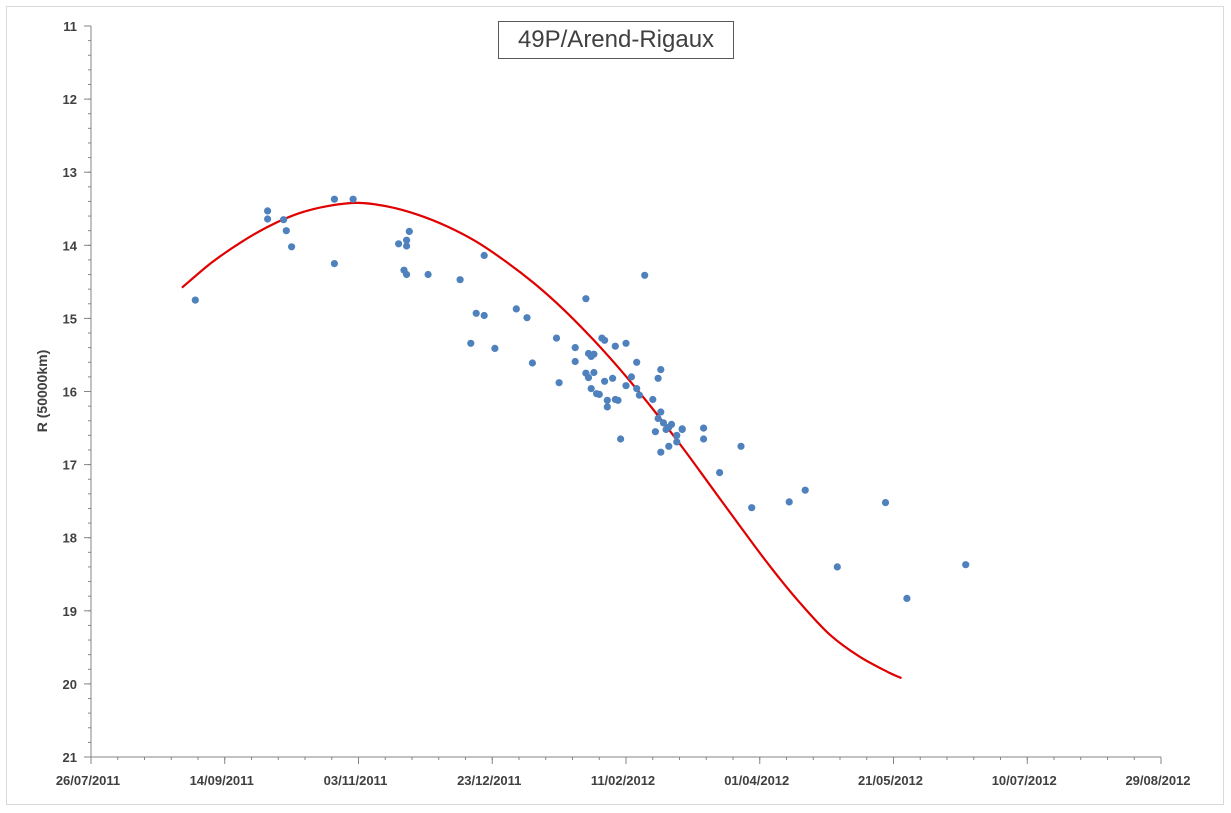  I want to click on y-tick-label: 20, so click(70, 684).